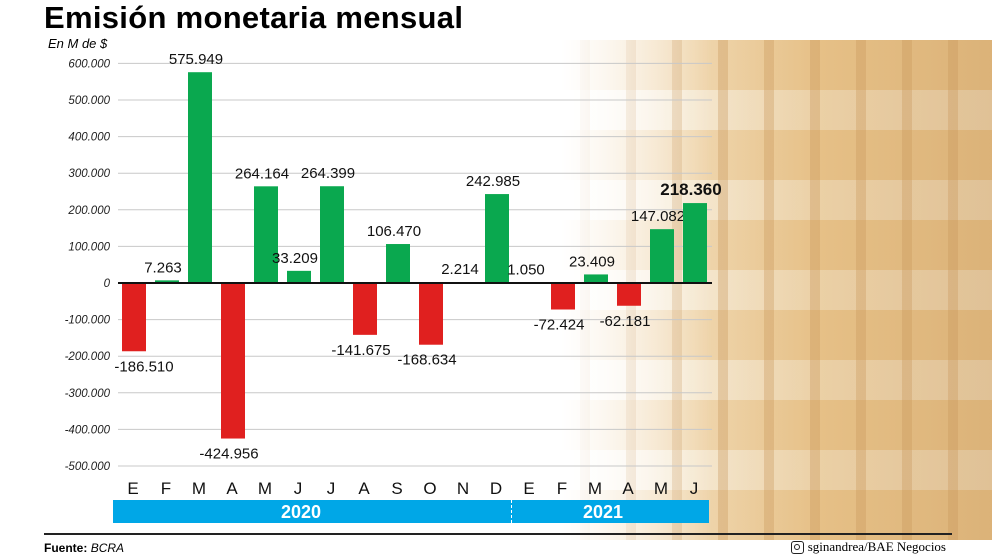 The height and width of the screenshot is (558, 992). Describe the element at coordinates (89, 64) in the screenshot. I see `y-tick-label: 600.000` at that location.